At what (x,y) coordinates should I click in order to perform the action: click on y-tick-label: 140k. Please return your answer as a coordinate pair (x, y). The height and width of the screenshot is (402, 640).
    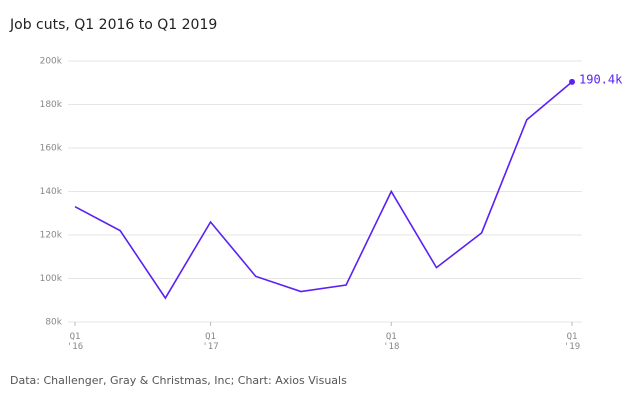
    Looking at the image, I should click on (51, 192).